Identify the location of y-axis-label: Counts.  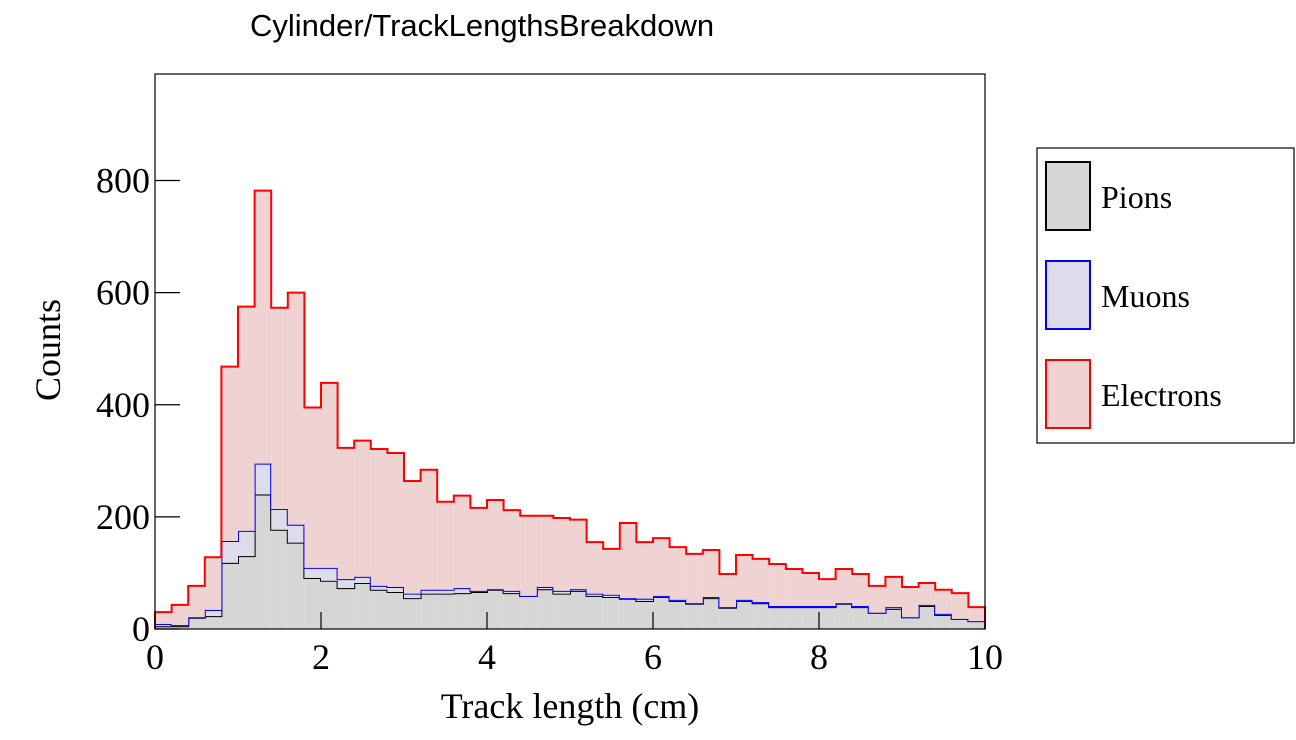
(48, 350).